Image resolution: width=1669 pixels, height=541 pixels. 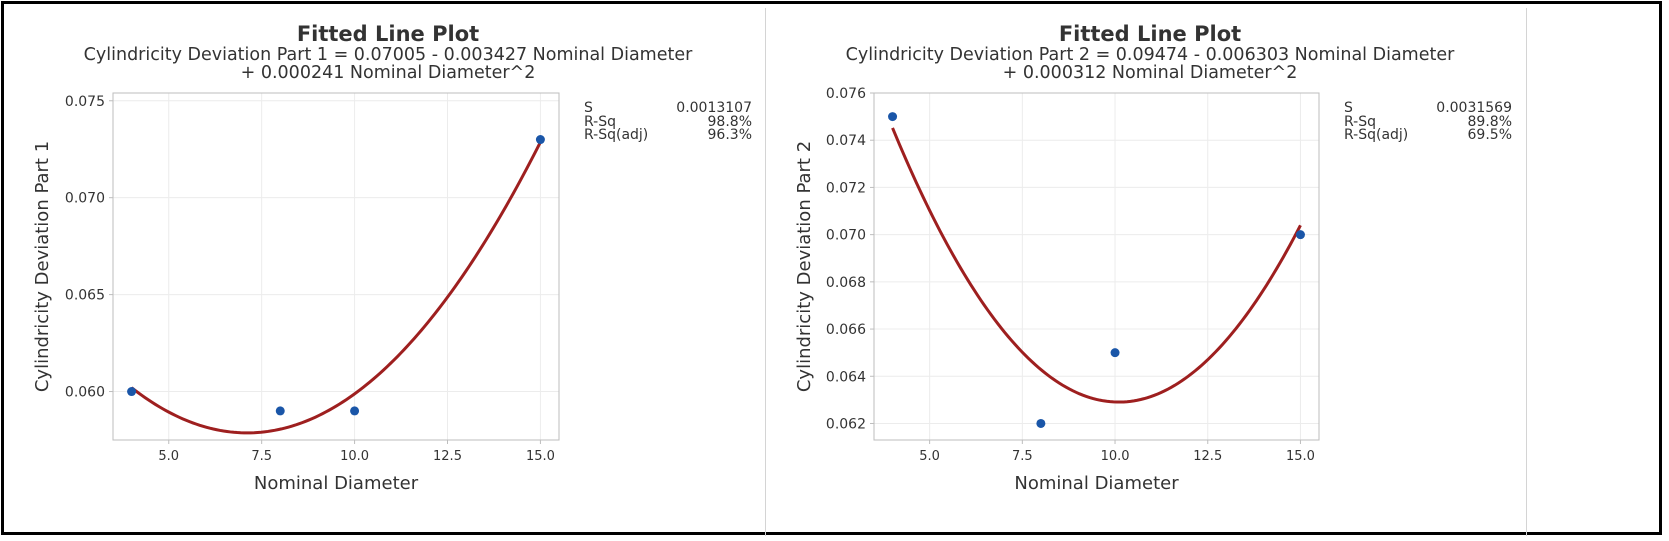 I want to click on y-tick-label: 0.075, so click(x=85, y=102).